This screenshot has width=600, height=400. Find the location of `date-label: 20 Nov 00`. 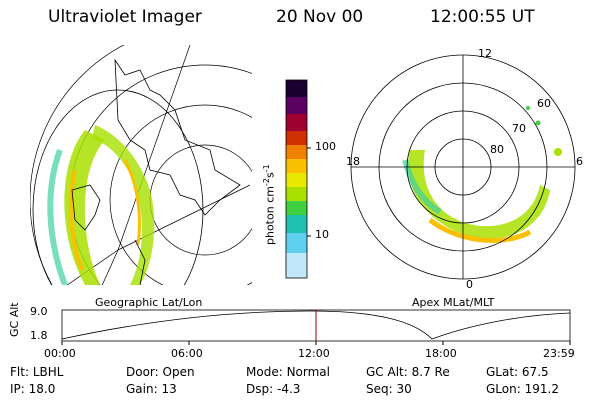

date-label: 20 Nov 00 is located at coordinates (320, 17).